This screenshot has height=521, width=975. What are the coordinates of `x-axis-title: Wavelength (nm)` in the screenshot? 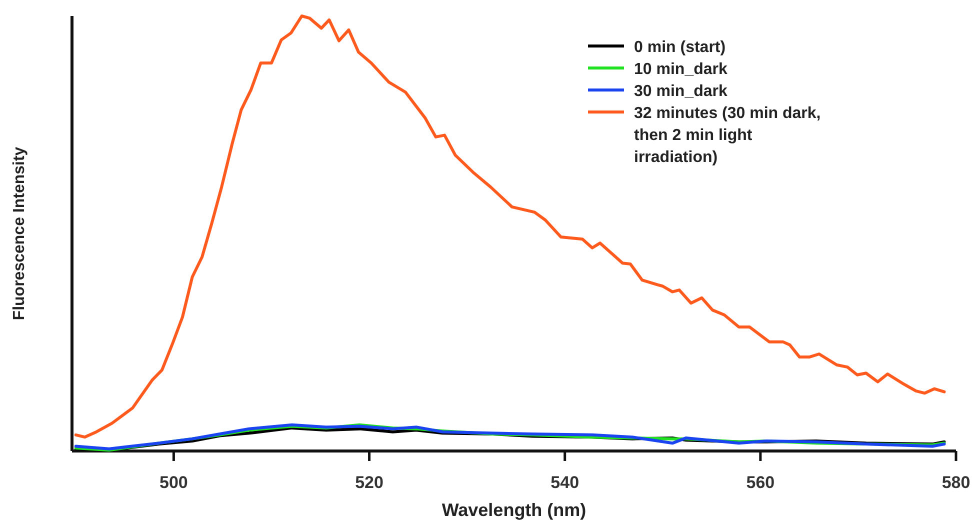 It's located at (514, 510).